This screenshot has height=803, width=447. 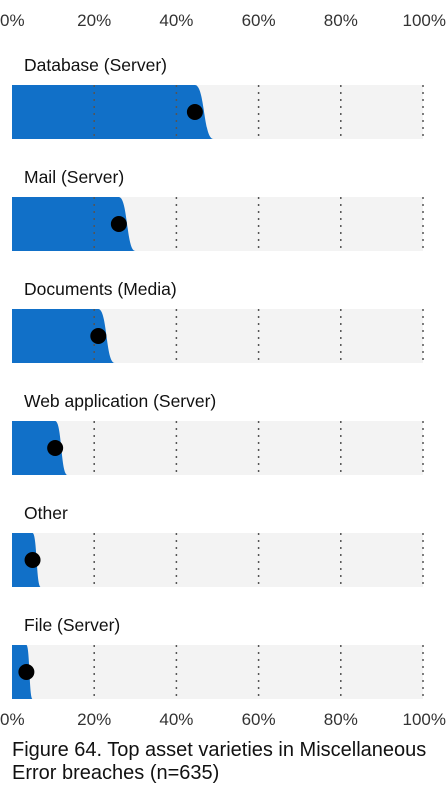 What do you see at coordinates (95, 65) in the screenshot?
I see `category-label: Database (Server)` at bounding box center [95, 65].